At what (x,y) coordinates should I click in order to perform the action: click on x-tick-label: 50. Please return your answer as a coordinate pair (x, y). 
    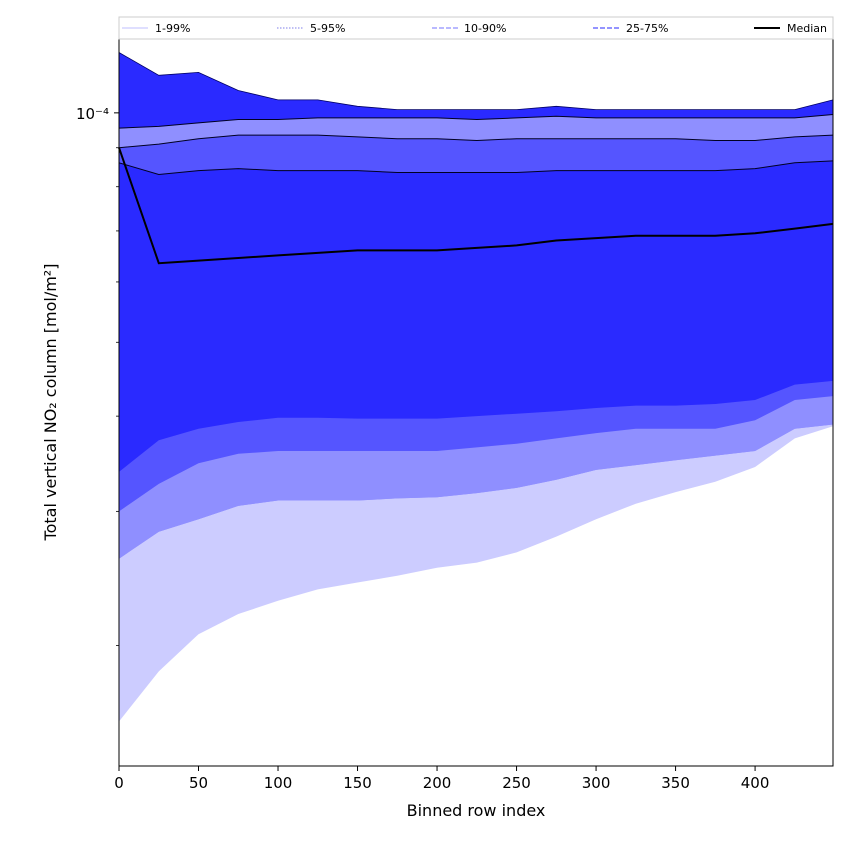
    Looking at the image, I should click on (198, 783).